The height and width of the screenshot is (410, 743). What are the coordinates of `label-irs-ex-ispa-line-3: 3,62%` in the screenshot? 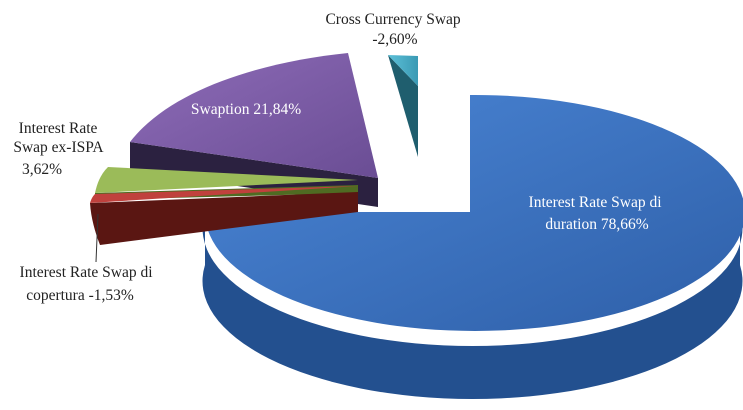 It's located at (42, 169).